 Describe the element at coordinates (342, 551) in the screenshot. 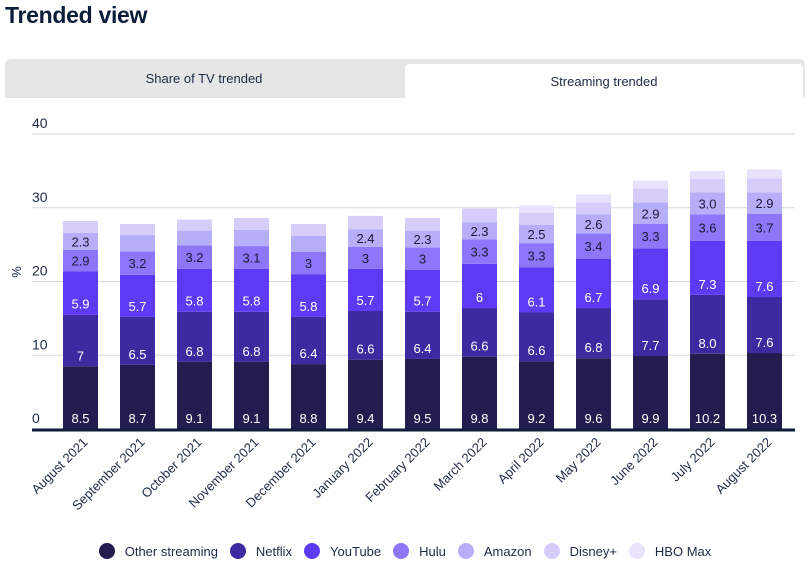

I see `legend-item-youtube: YouTube` at that location.